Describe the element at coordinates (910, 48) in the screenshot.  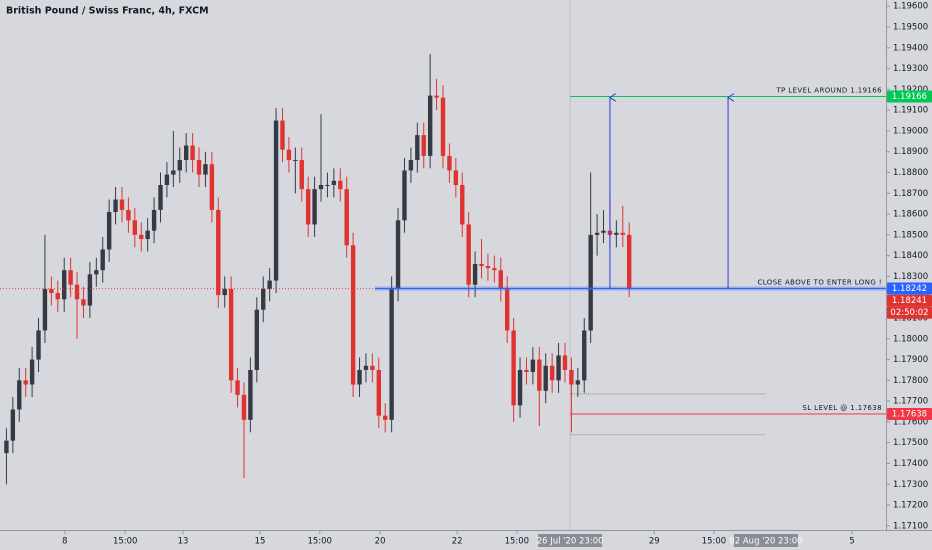
I see `y-tick-label: 1.19400` at that location.